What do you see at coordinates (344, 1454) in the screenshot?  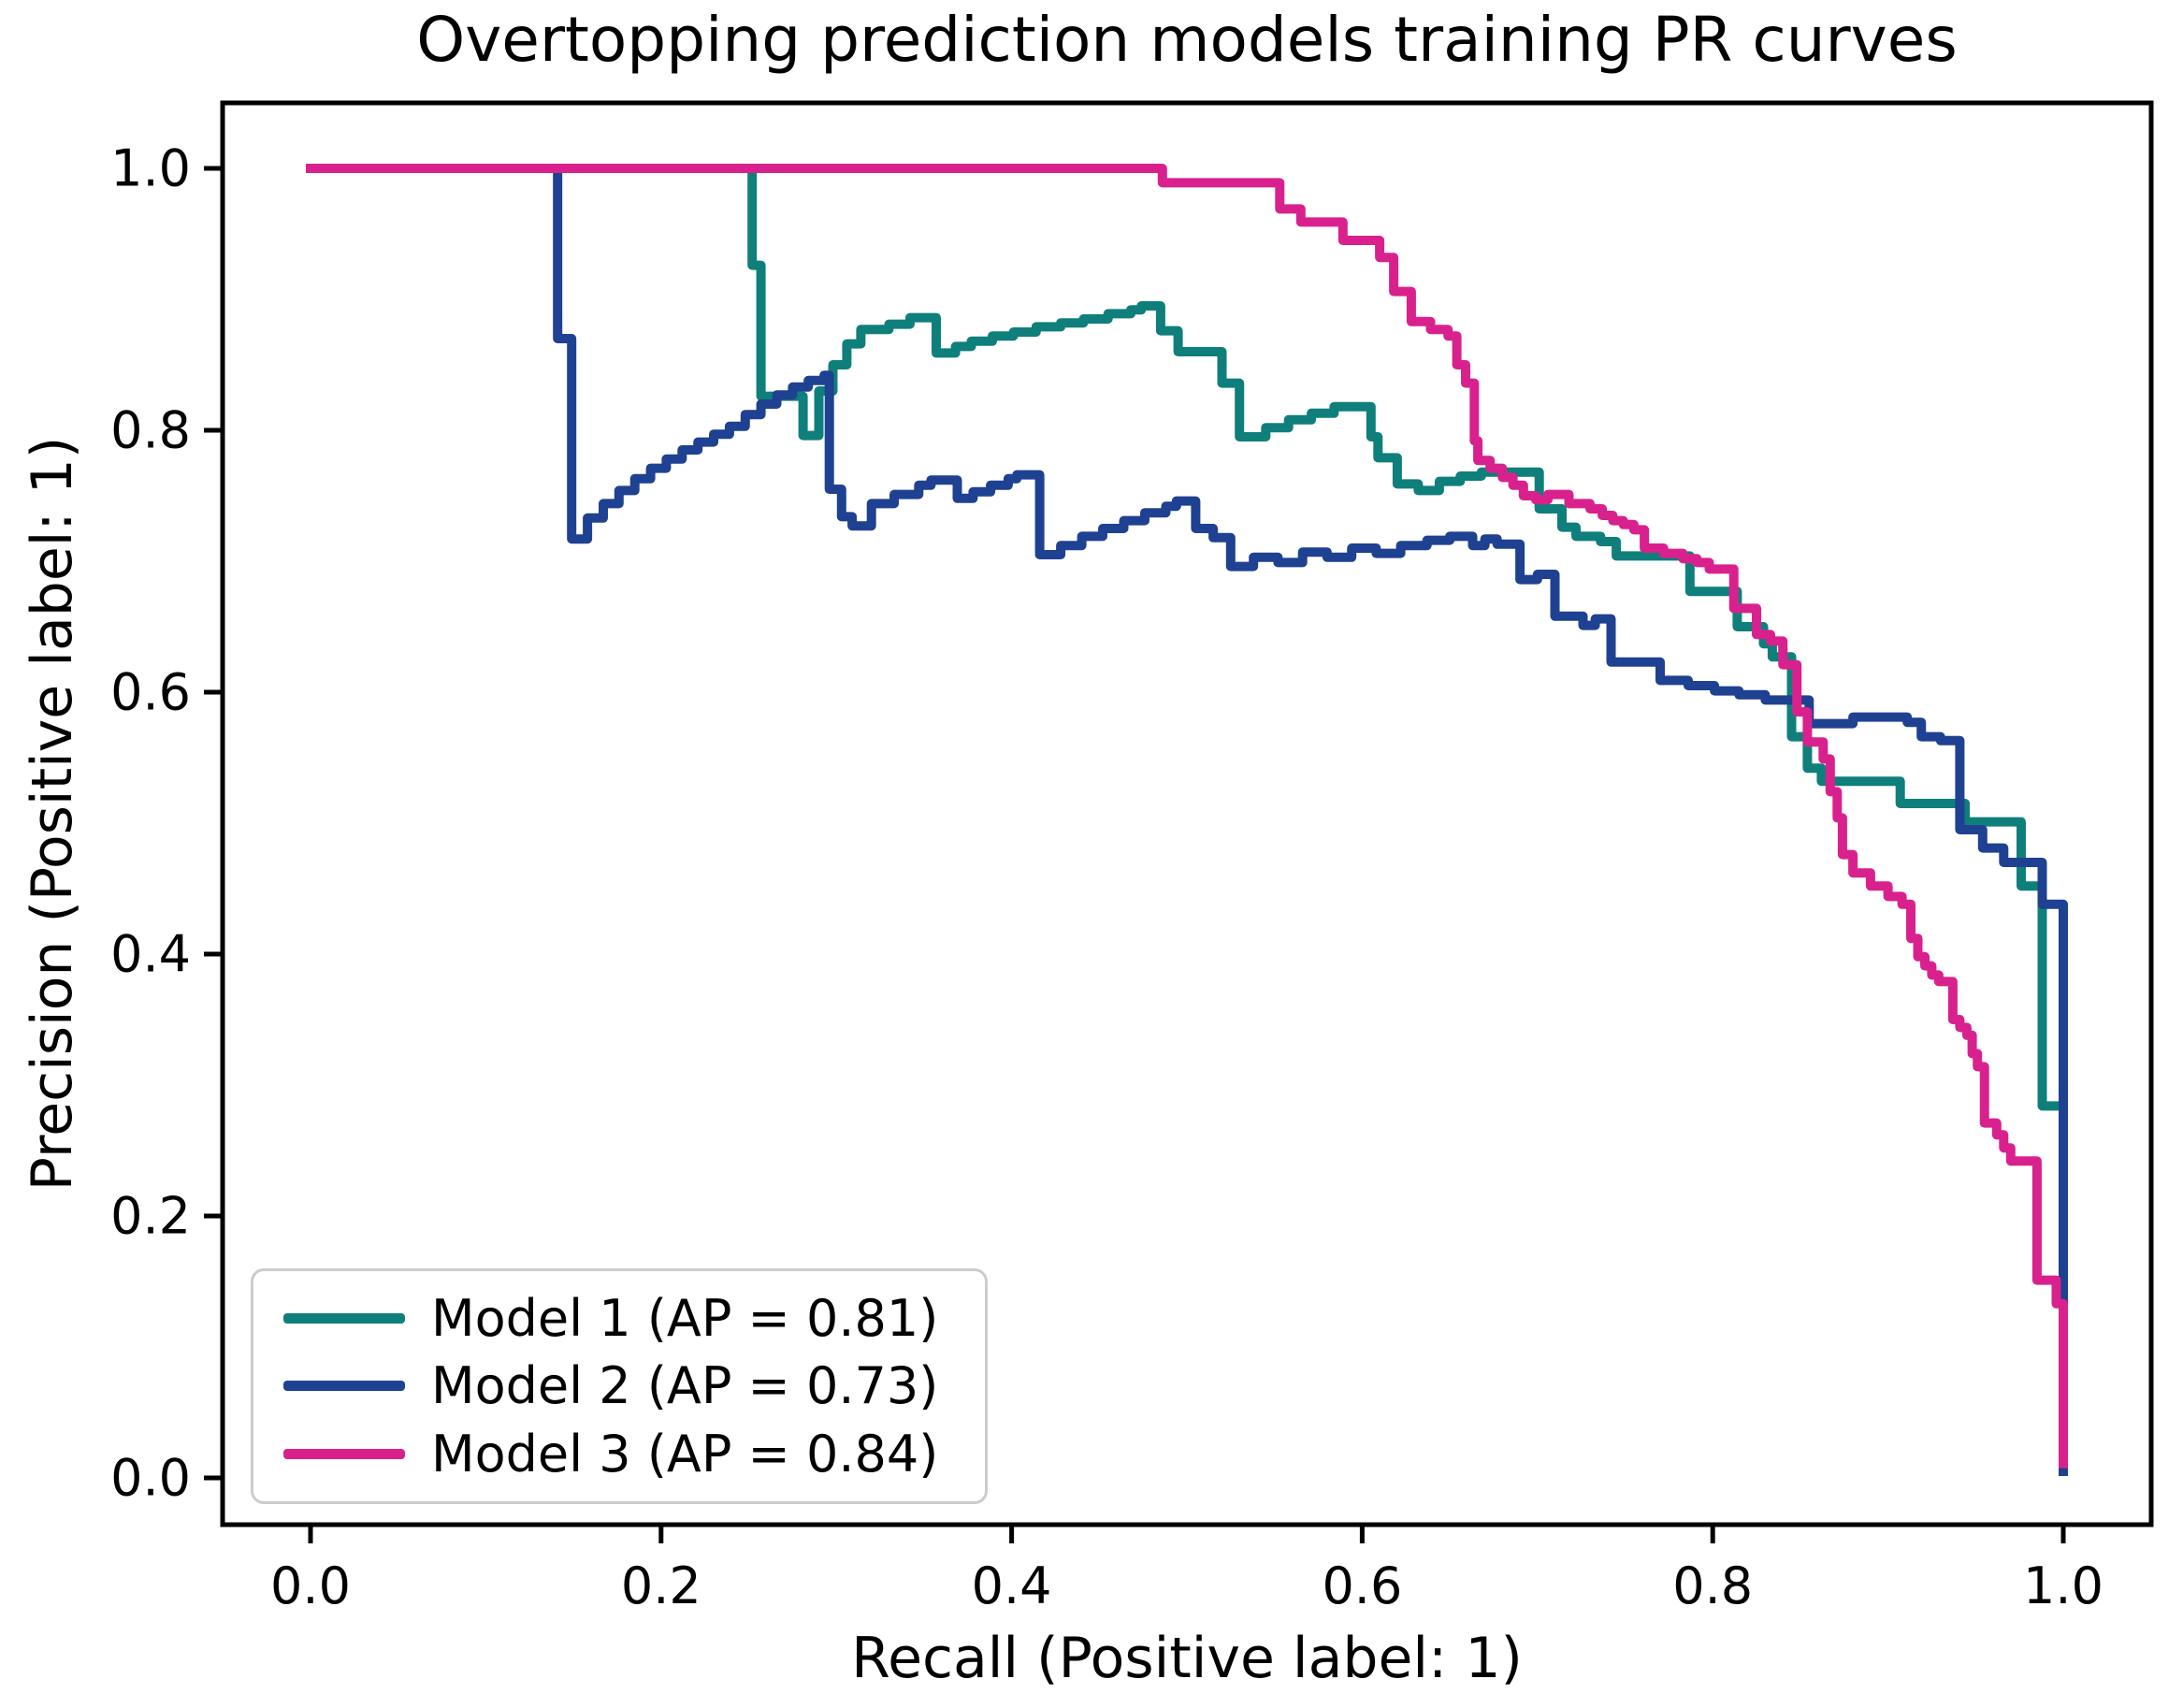 I see `legend-line-model-3-icon` at bounding box center [344, 1454].